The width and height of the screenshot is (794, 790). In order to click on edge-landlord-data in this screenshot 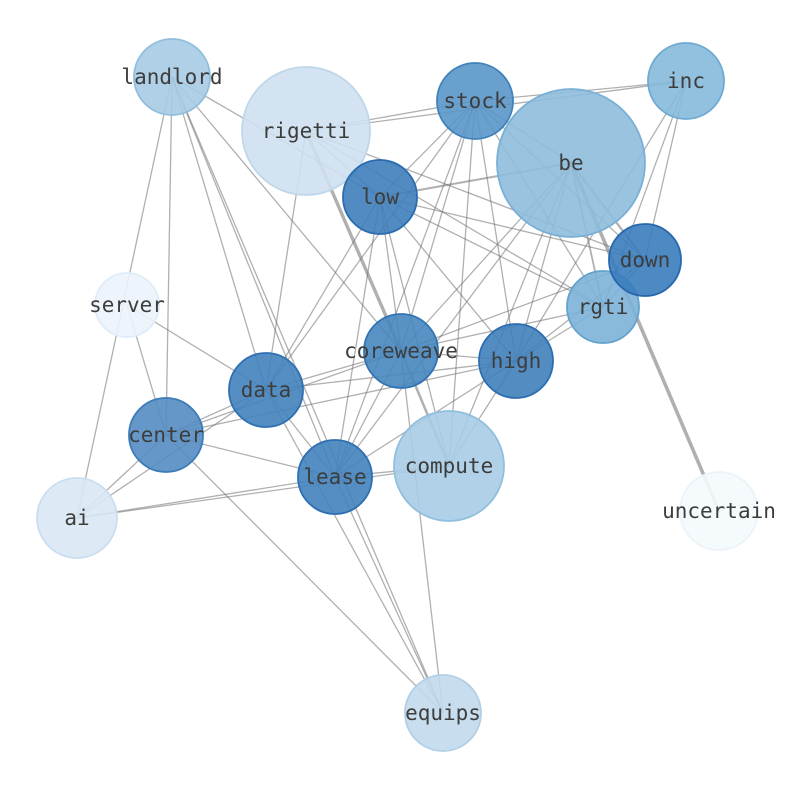, I will do `click(219, 233)`.